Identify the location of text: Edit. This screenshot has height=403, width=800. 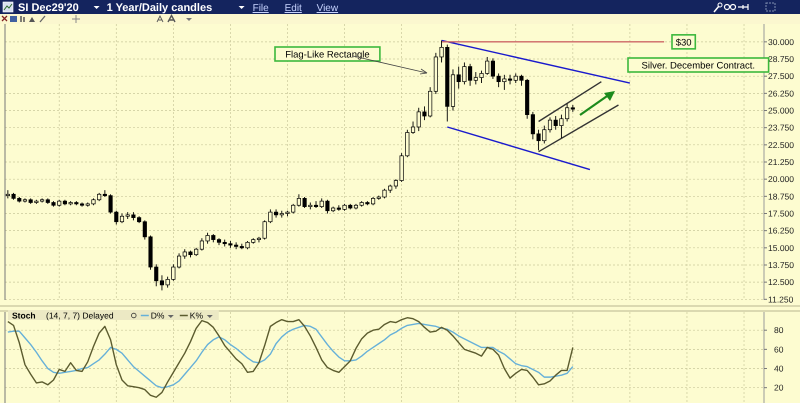
(293, 8).